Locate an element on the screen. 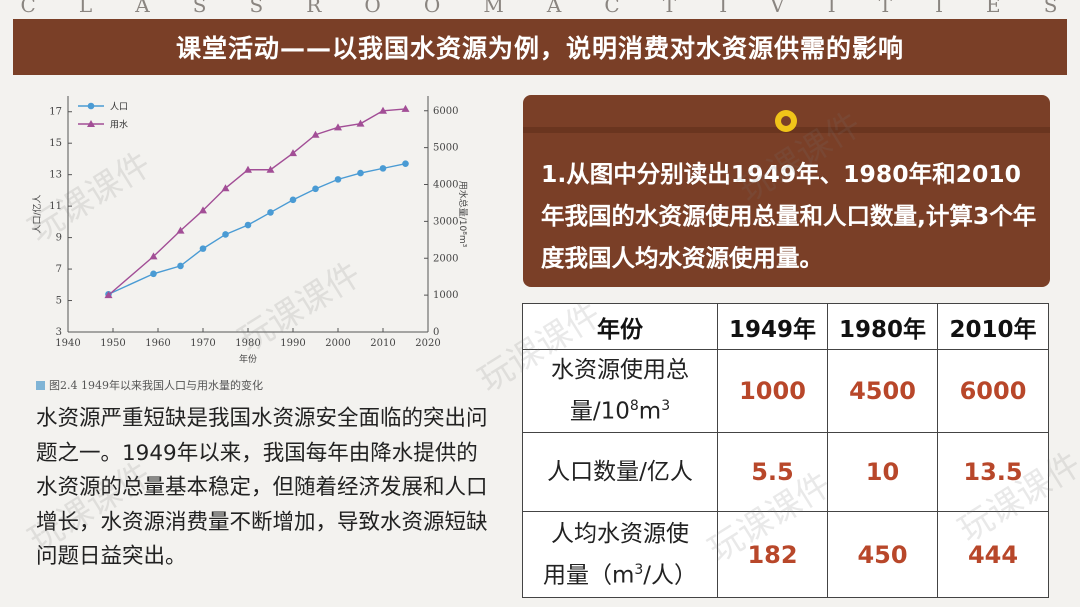  legend-label: 用水 is located at coordinates (119, 125).